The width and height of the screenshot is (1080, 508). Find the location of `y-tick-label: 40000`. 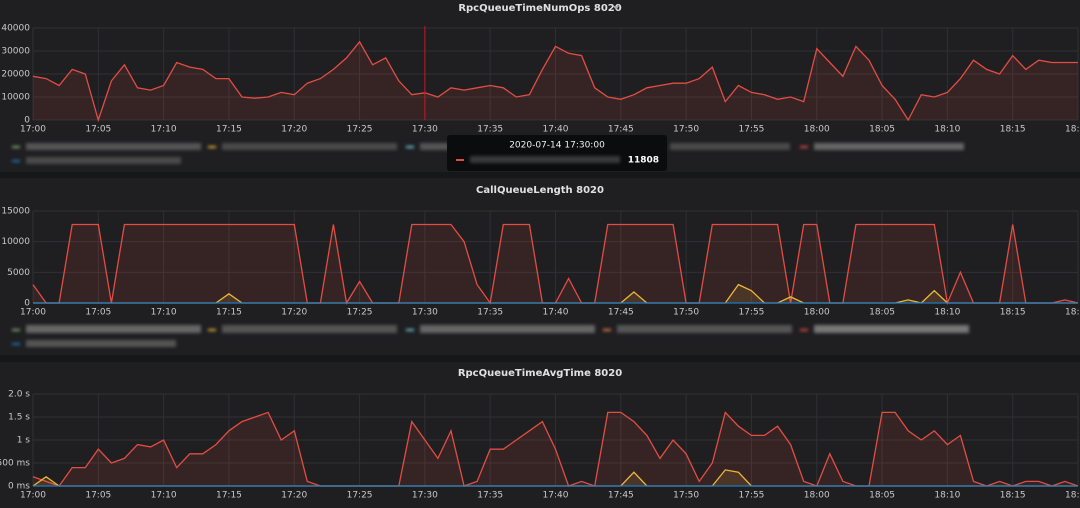

y-tick-label: 40000 is located at coordinates (15, 29).